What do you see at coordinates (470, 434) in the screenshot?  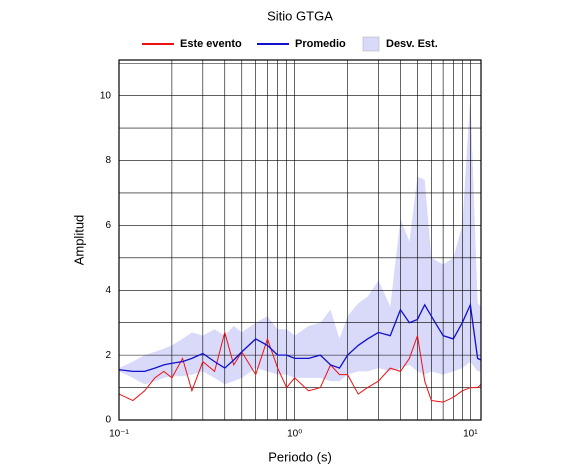 I see `x-tick-label: 10¹` at bounding box center [470, 434].